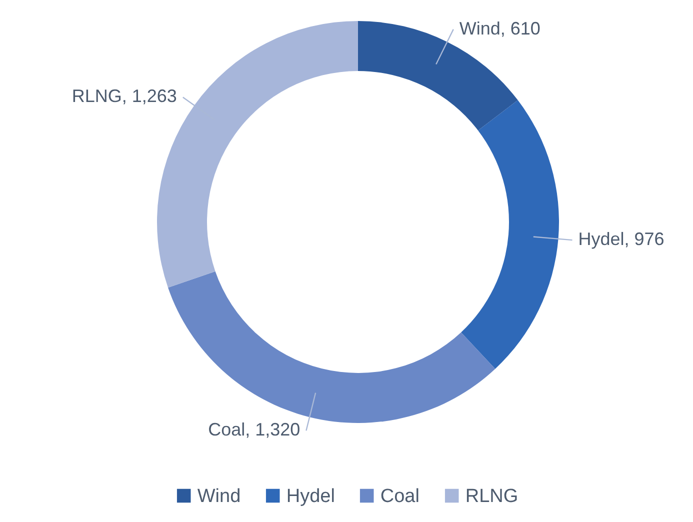 The image size is (693, 522). What do you see at coordinates (219, 496) in the screenshot?
I see `legend-label: Wind` at bounding box center [219, 496].